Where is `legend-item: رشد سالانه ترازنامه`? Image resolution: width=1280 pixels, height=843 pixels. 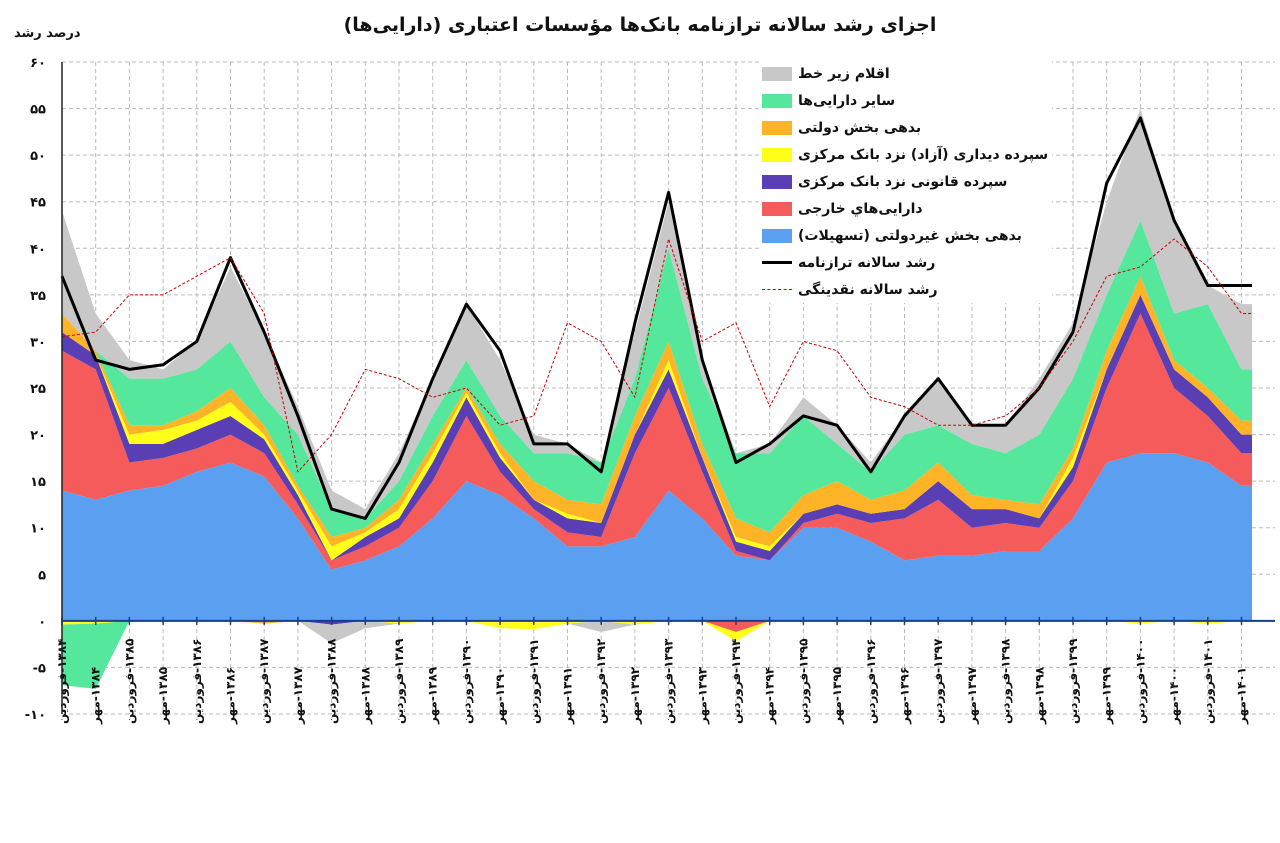
legend-item: رشد سالانه ترازنامه is located at coordinates (907, 262).